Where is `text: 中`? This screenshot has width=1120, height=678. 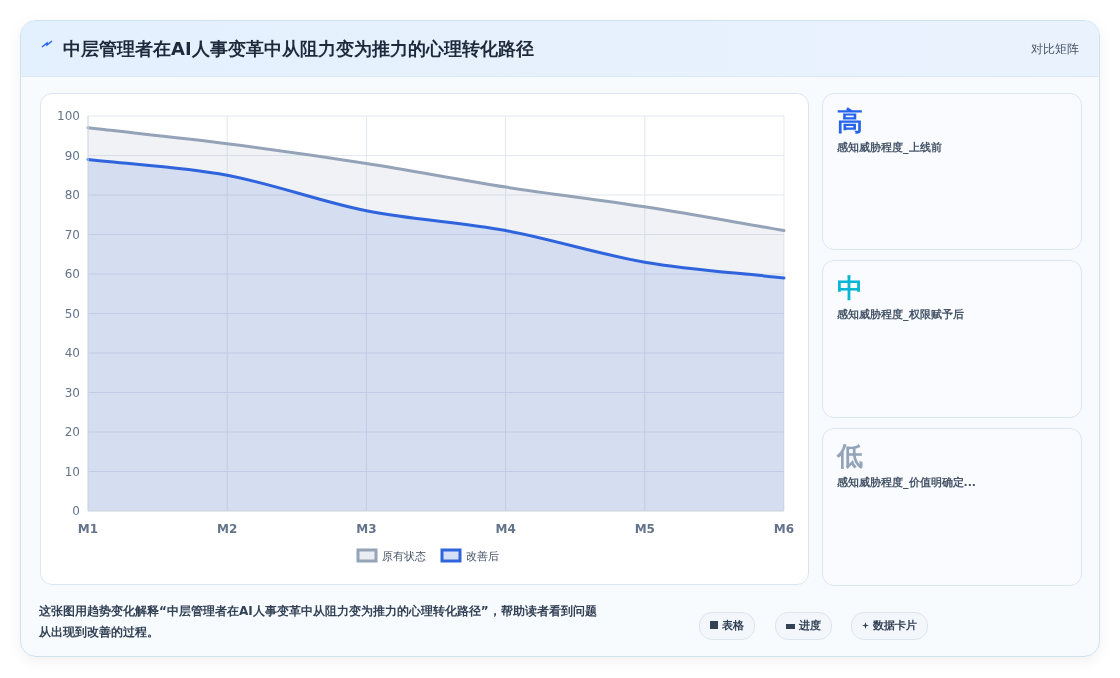
text: 中 is located at coordinates (850, 288).